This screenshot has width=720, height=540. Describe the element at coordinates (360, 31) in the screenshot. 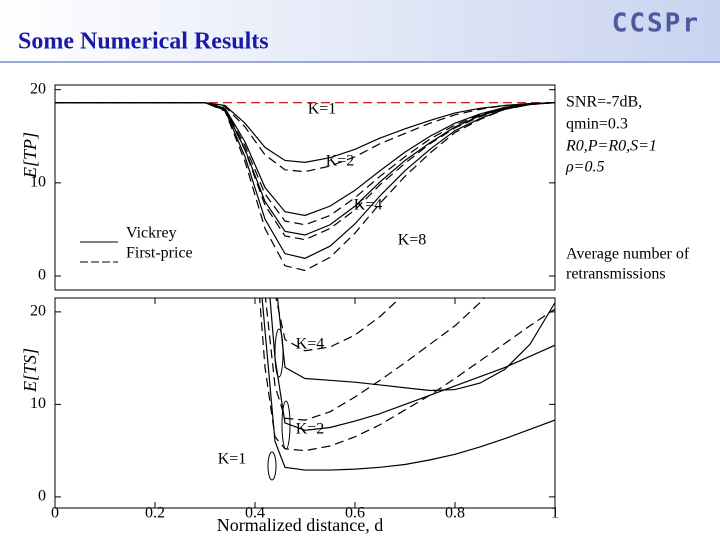

I see `header-band` at that location.